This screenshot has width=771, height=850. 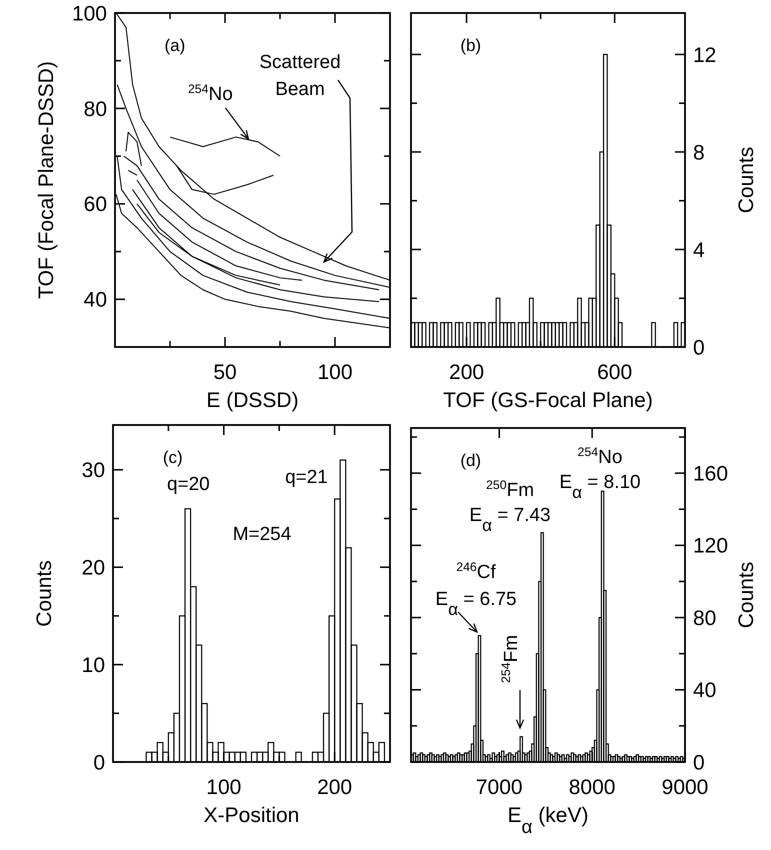 I want to click on annotation: $^{250}$Fm, so click(x=510, y=489).